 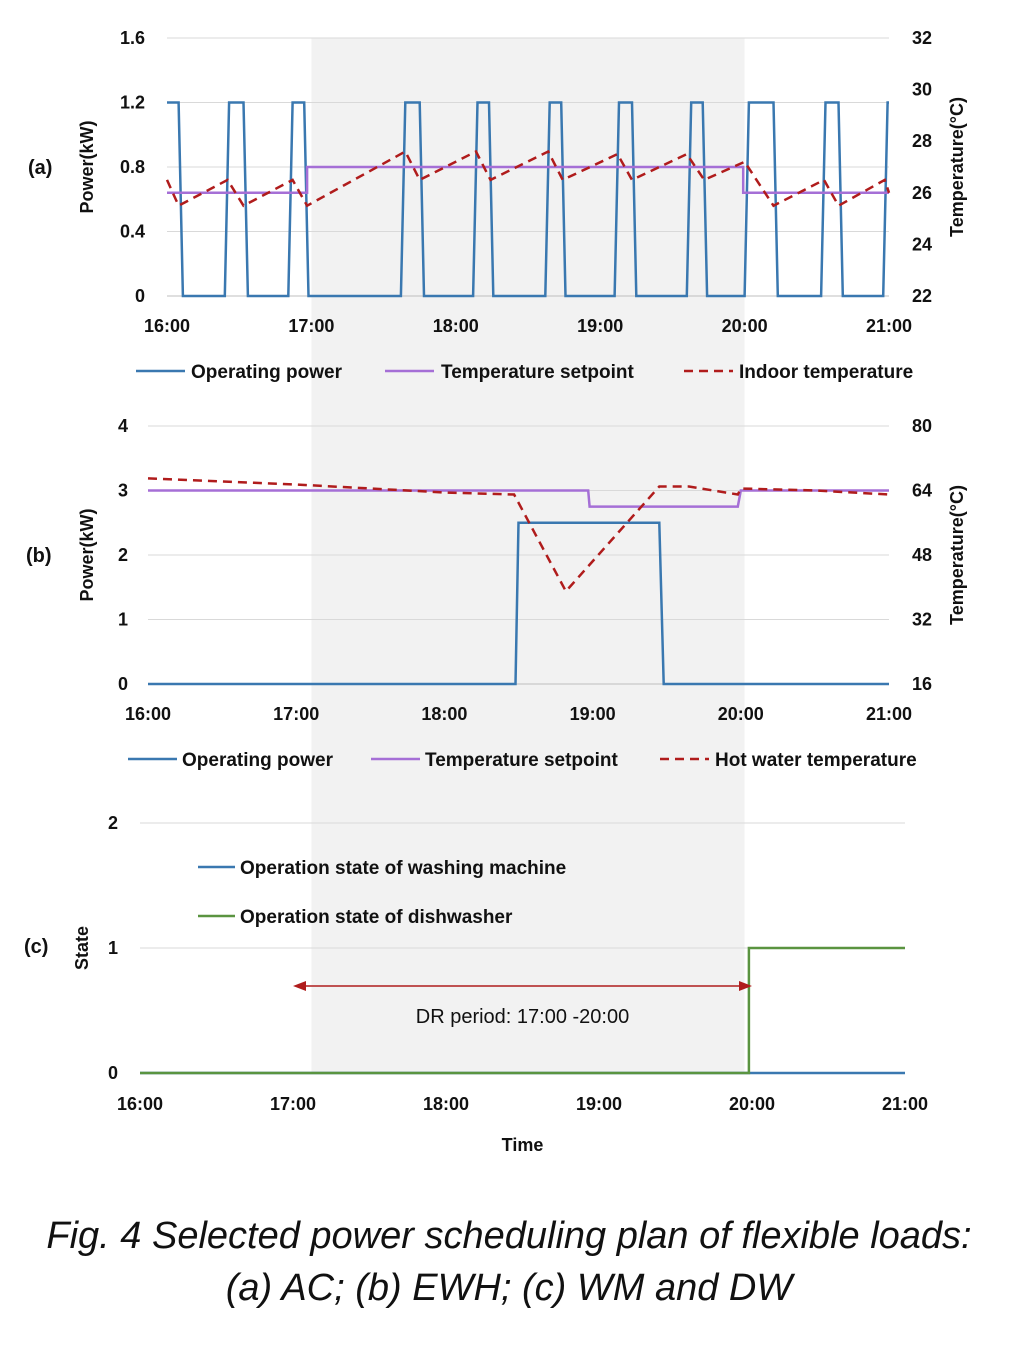 What do you see at coordinates (39, 556) in the screenshot?
I see `panel-label: (b)` at bounding box center [39, 556].